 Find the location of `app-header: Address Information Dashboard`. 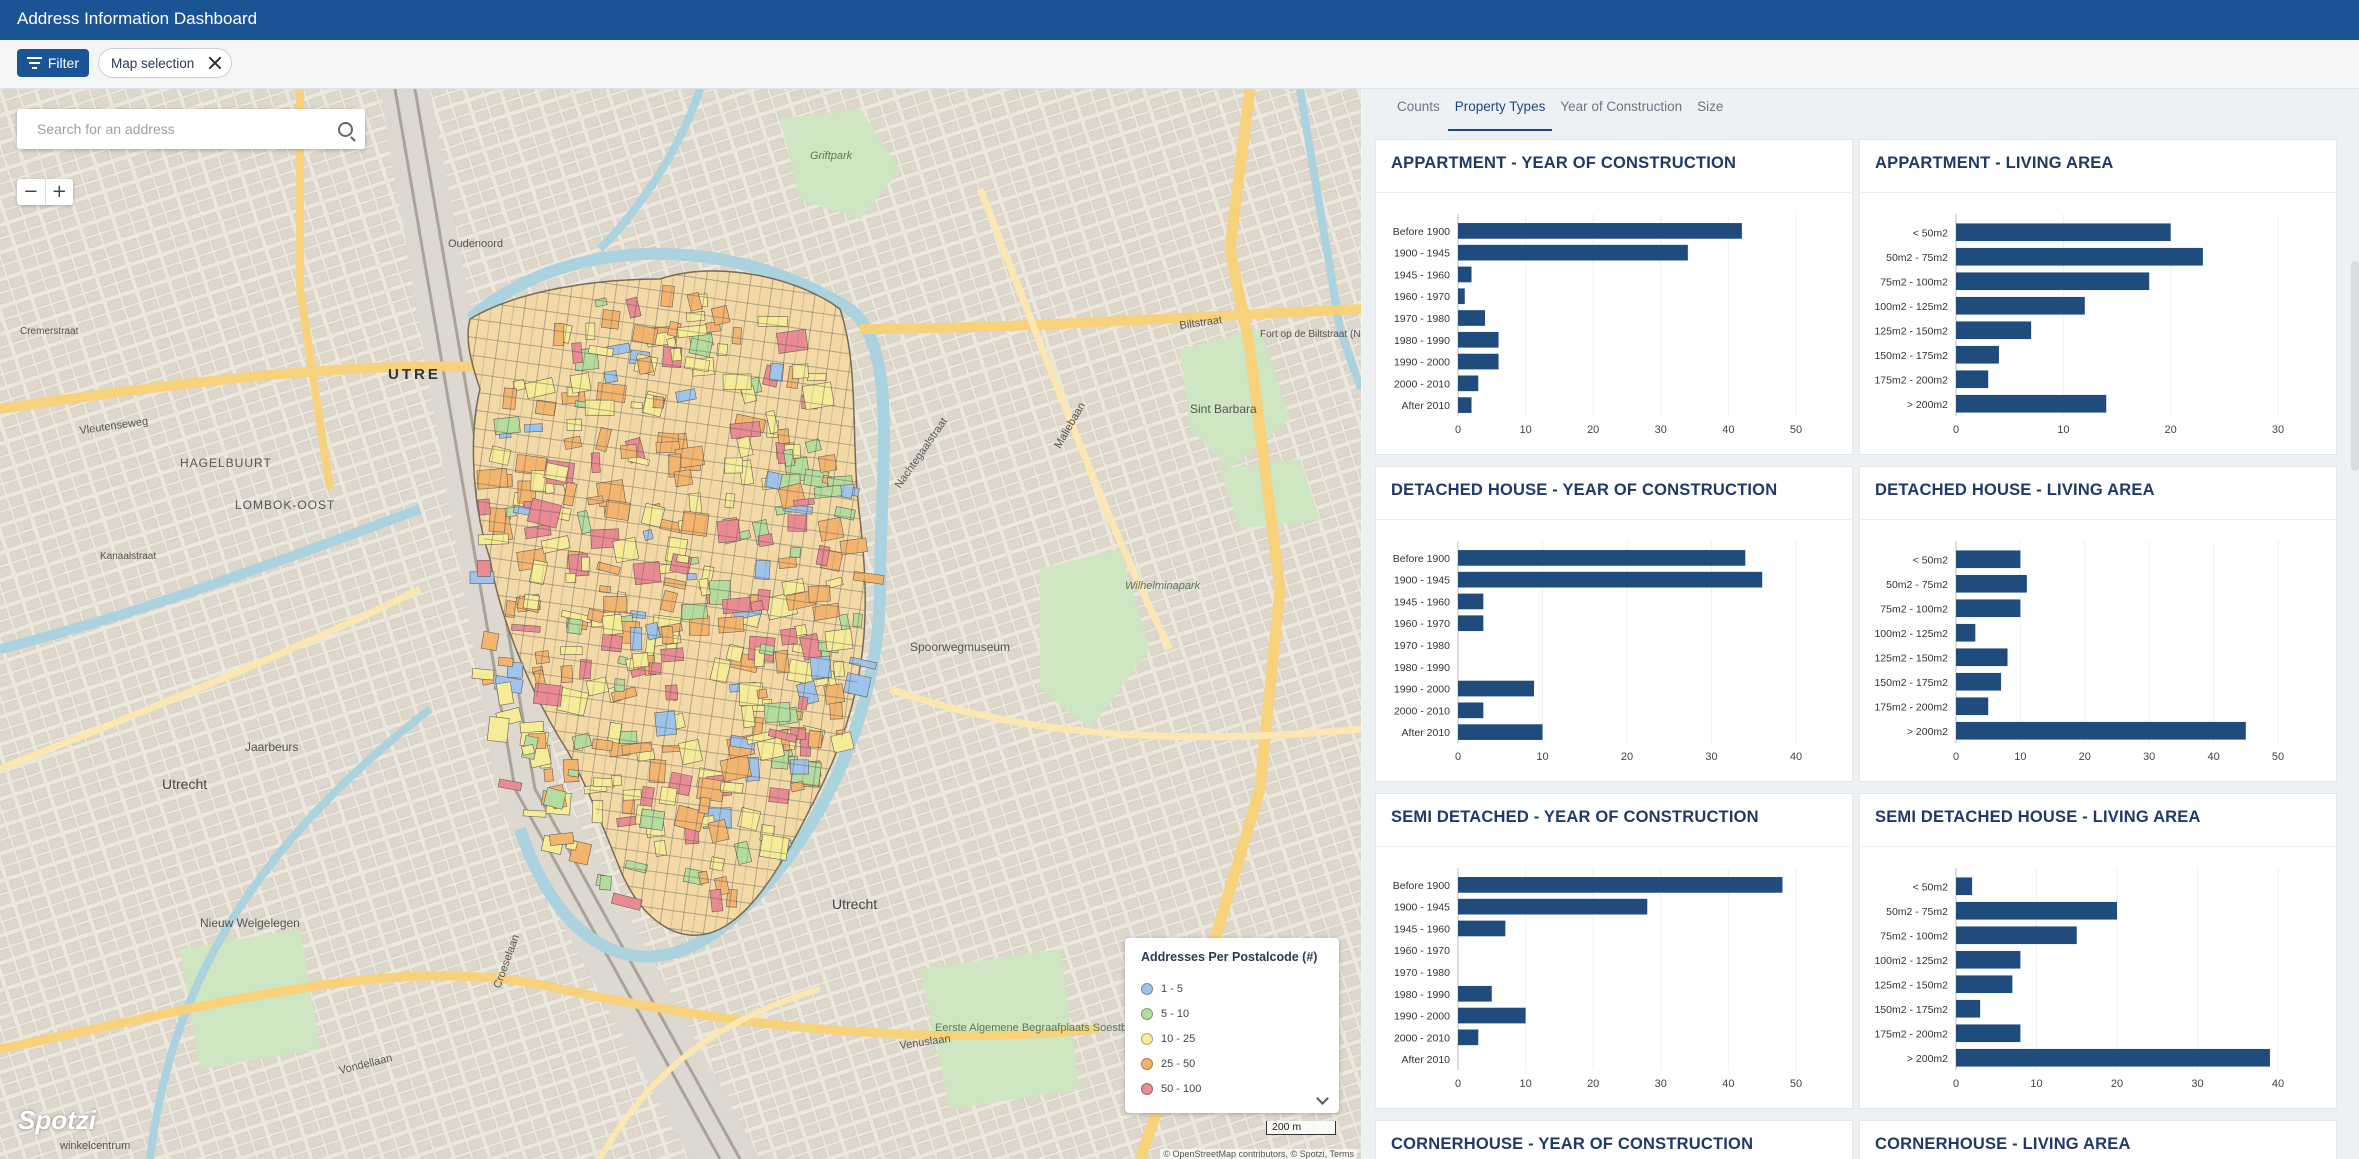

app-header: Address Information Dashboard is located at coordinates (1179, 20).